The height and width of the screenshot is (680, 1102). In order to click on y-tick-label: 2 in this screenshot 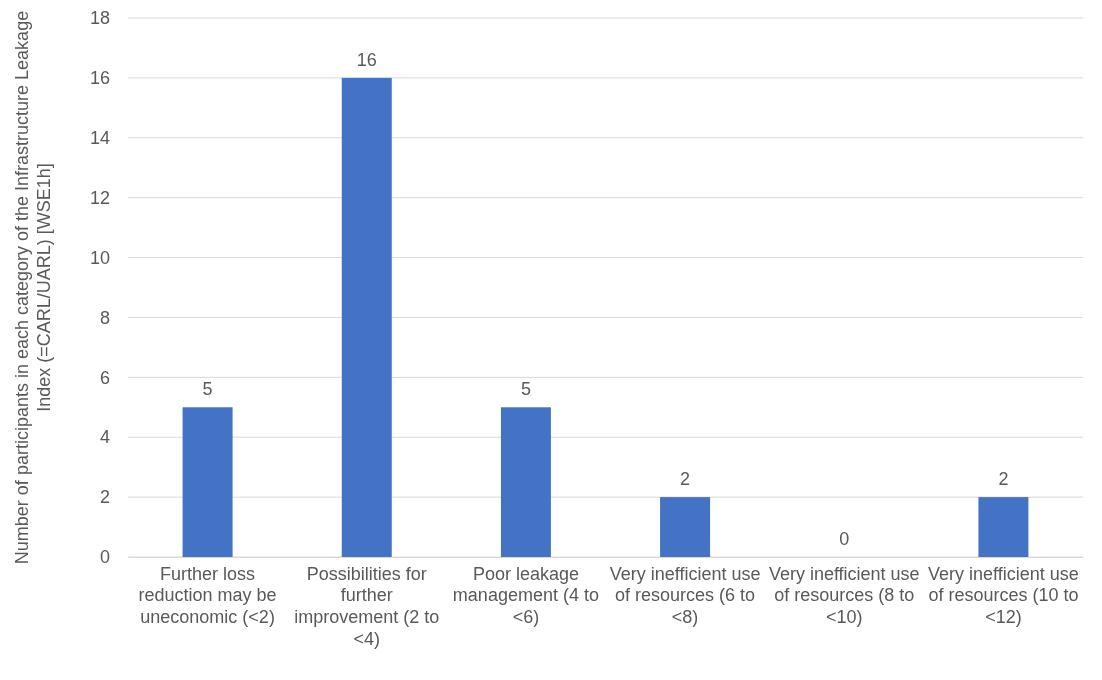, I will do `click(104, 497)`.